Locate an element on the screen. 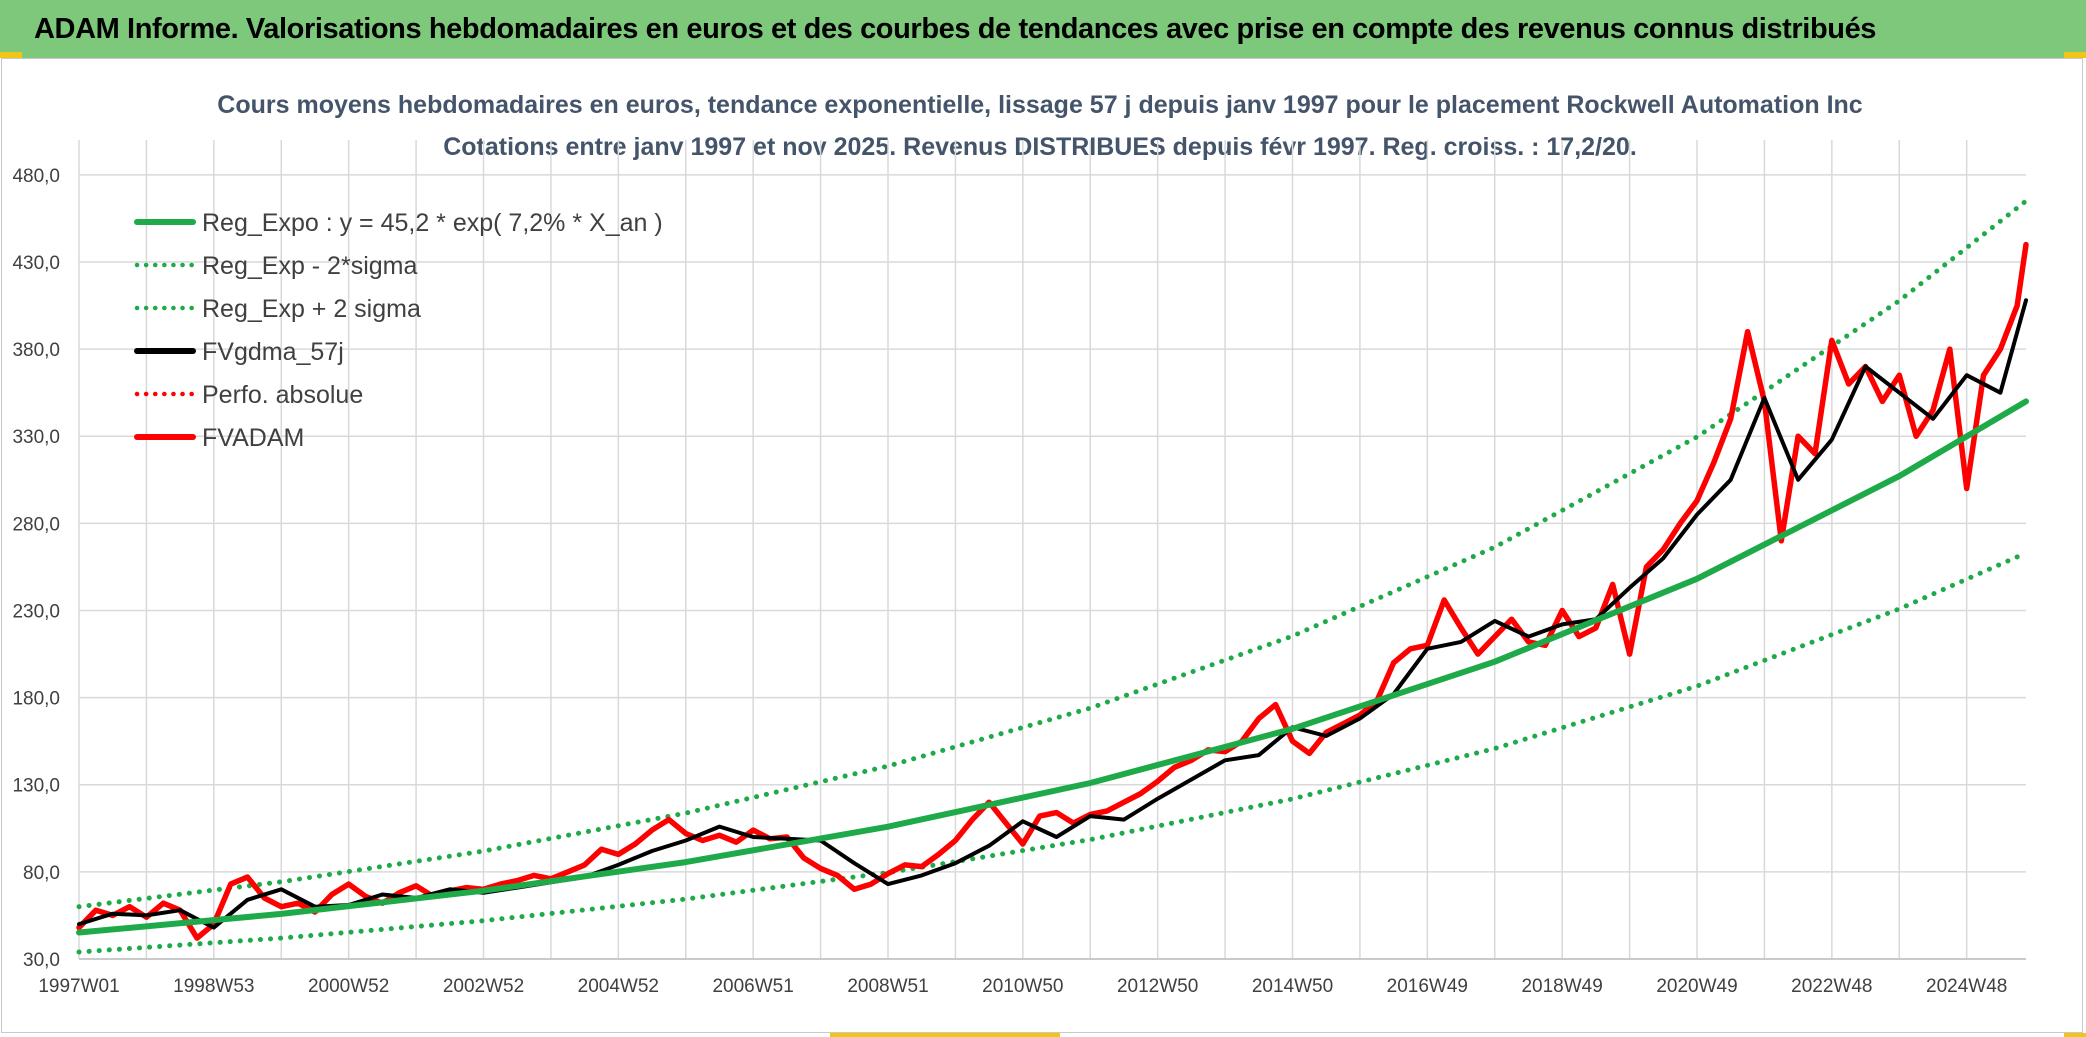 The height and width of the screenshot is (1037, 2086). y-tick-label: 80,0 is located at coordinates (41, 873).